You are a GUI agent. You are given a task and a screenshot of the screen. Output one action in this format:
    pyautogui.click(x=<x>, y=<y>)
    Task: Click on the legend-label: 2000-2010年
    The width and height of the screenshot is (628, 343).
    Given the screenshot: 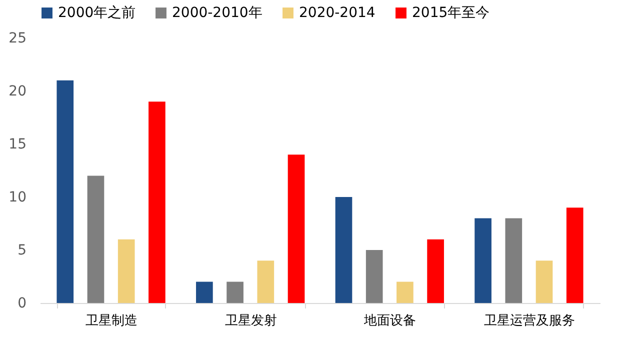 What is the action you would take?
    pyautogui.click(x=217, y=13)
    